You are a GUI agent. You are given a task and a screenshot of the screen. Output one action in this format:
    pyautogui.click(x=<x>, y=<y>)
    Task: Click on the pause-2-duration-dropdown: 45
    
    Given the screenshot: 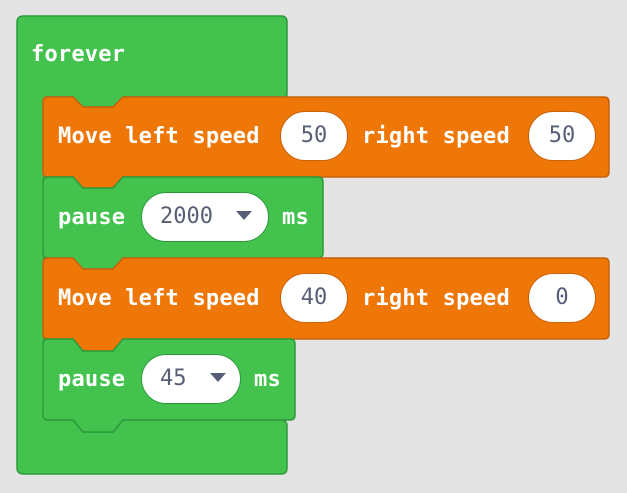 What is the action you would take?
    pyautogui.click(x=191, y=379)
    